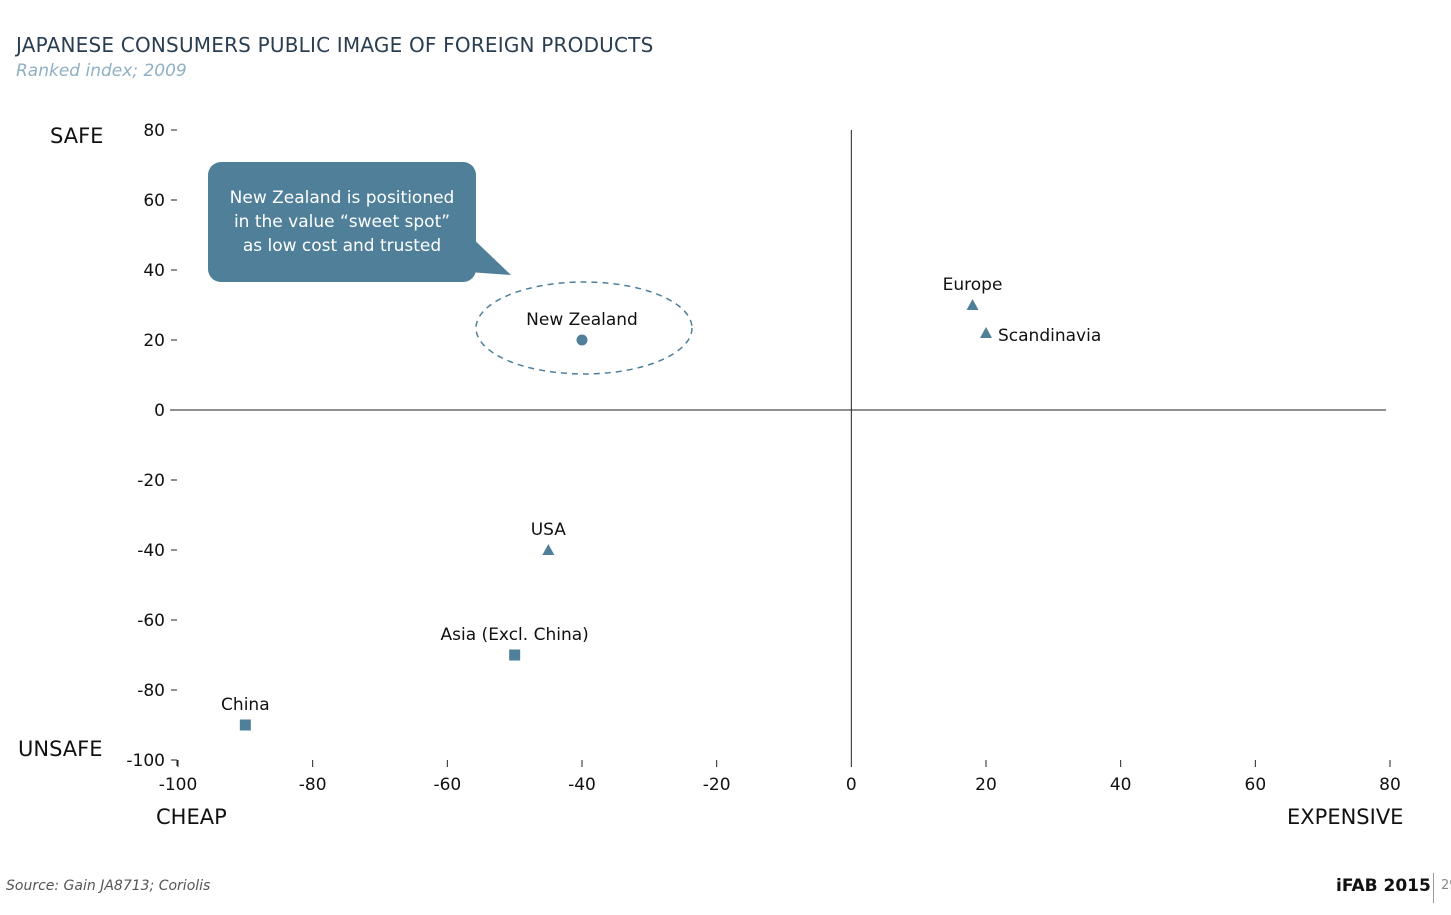  Describe the element at coordinates (154, 271) in the screenshot. I see `y-tick-label: 40` at that location.